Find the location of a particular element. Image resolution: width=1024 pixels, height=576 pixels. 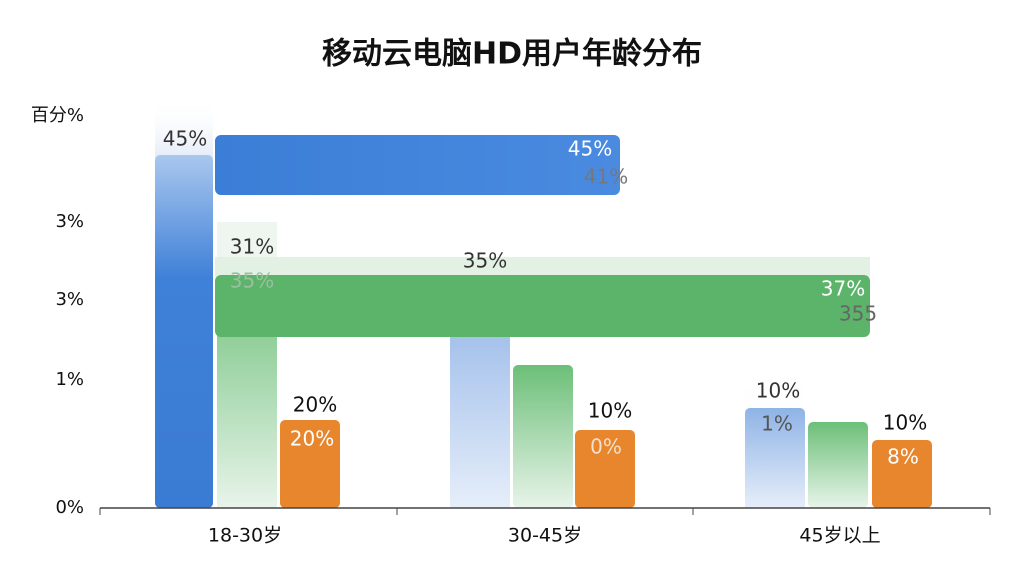

data-label: 355 is located at coordinates (858, 314).